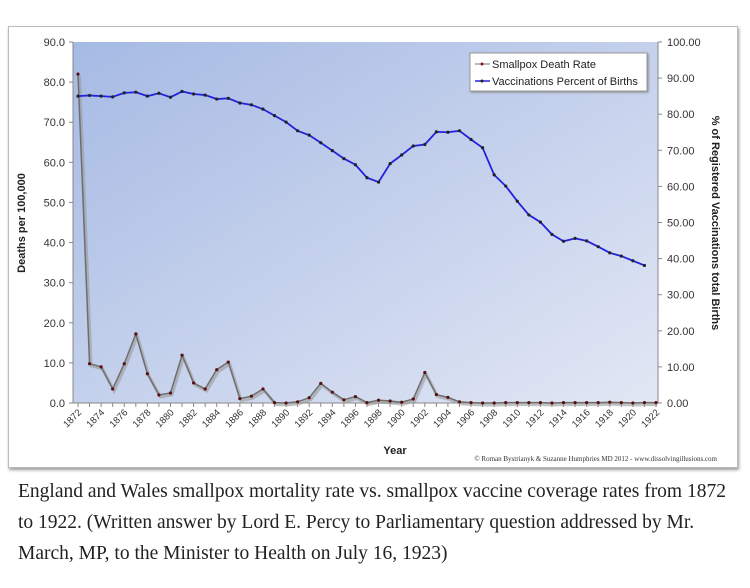  Describe the element at coordinates (544, 65) in the screenshot. I see `legend-smallpox: Smallpox Death Rate` at that location.